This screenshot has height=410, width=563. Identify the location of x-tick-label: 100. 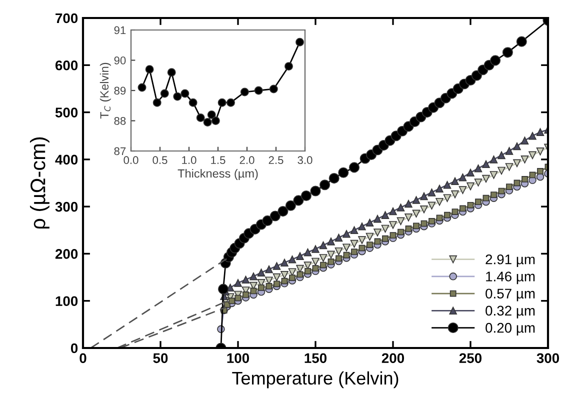
(238, 358).